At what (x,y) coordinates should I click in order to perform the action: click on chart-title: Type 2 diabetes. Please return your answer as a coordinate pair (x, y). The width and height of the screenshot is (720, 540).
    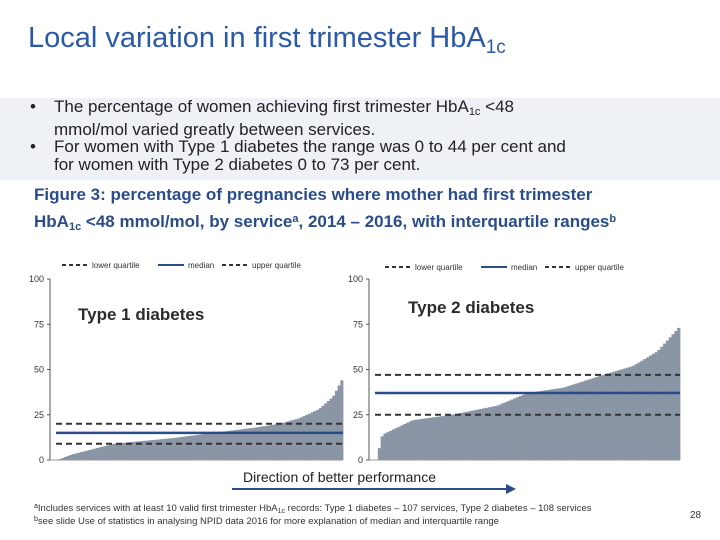
    Looking at the image, I should click on (471, 307).